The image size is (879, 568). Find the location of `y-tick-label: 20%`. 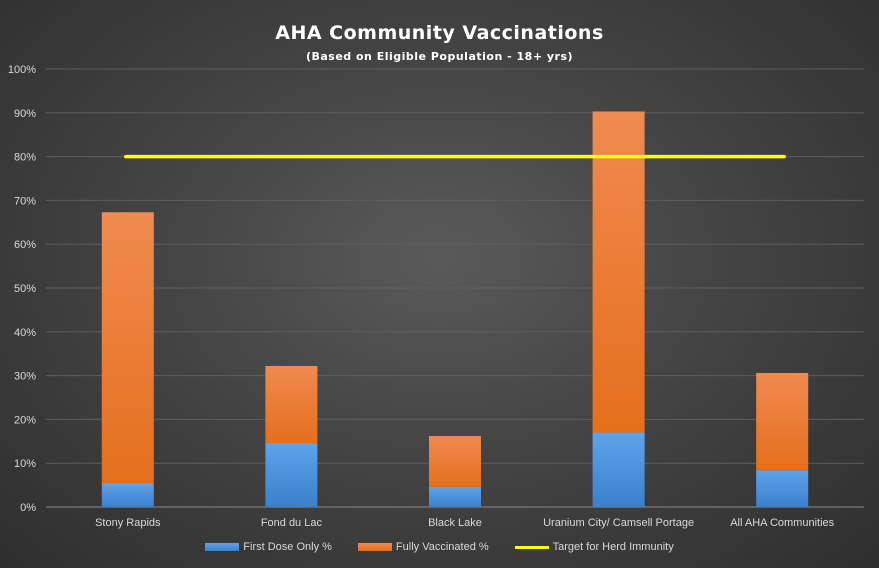

y-tick-label: 20% is located at coordinates (25, 420).